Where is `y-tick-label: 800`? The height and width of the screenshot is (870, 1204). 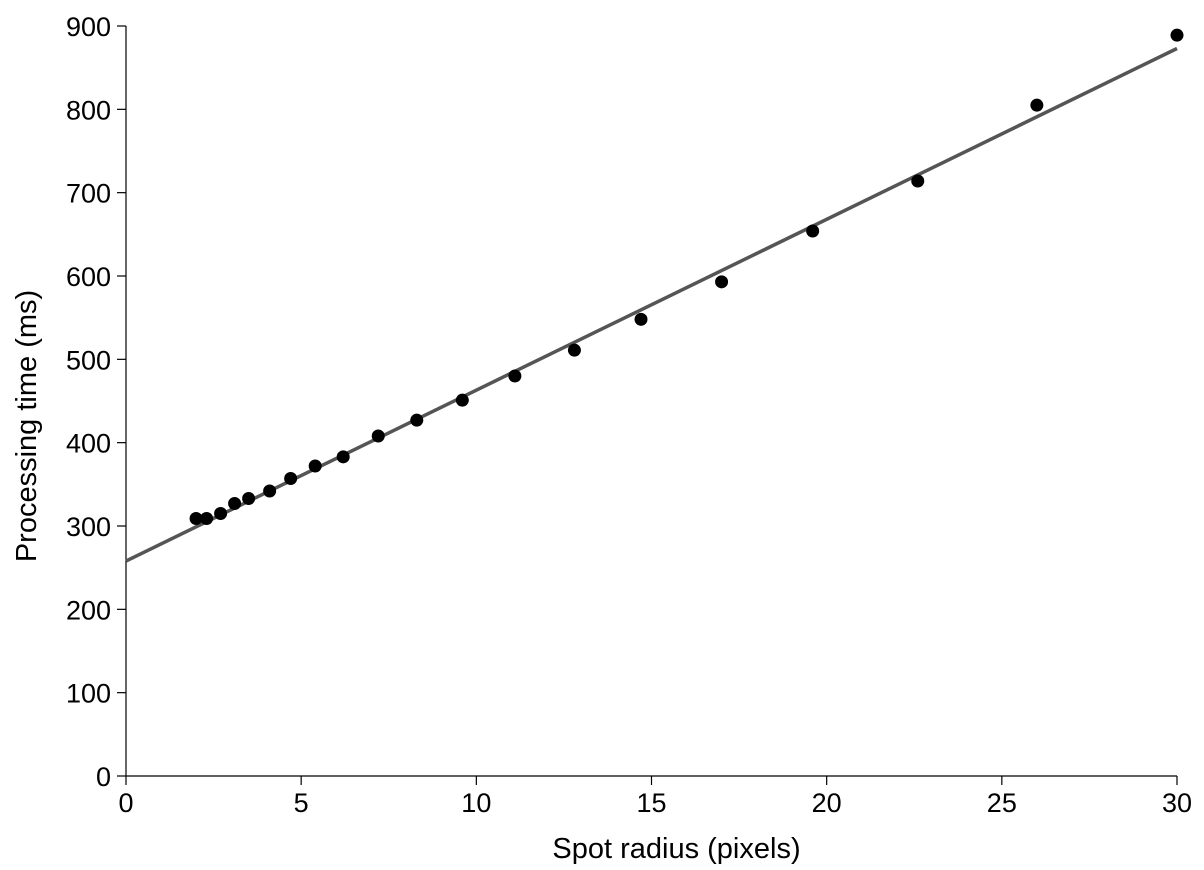
y-tick-label: 800 is located at coordinates (88, 110).